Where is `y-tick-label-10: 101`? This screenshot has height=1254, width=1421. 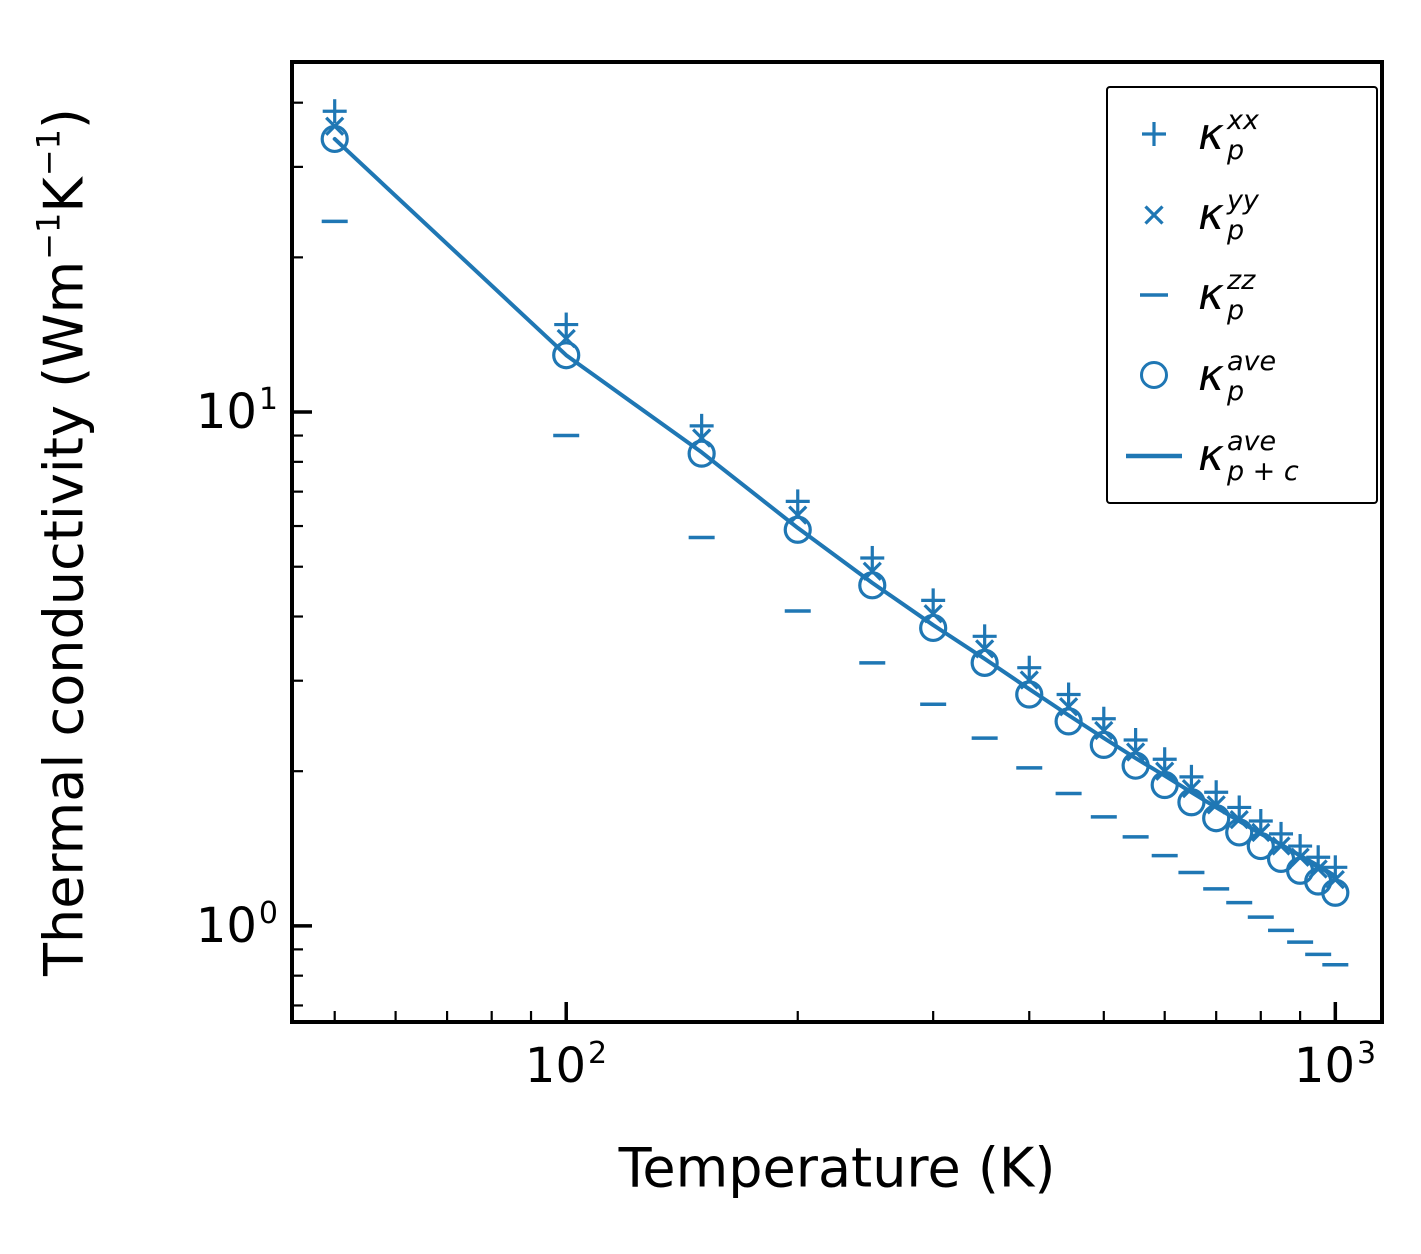 y-tick-label-10: 101 is located at coordinates (236, 411).